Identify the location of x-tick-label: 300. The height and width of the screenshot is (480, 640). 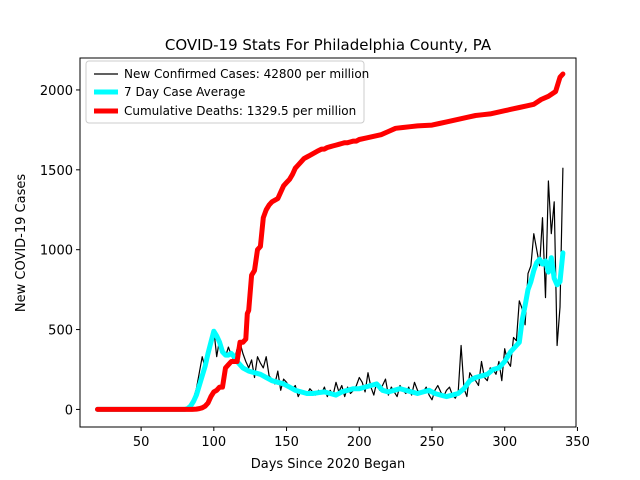
(504, 442).